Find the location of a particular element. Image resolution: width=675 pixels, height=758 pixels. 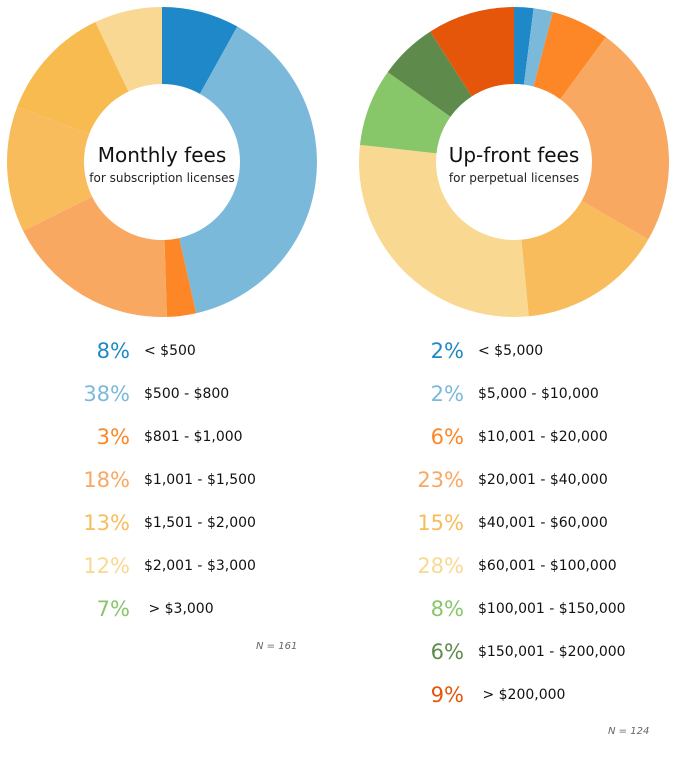

legend-item: 13% $1,501 - $2,000 is located at coordinates (148, 523).